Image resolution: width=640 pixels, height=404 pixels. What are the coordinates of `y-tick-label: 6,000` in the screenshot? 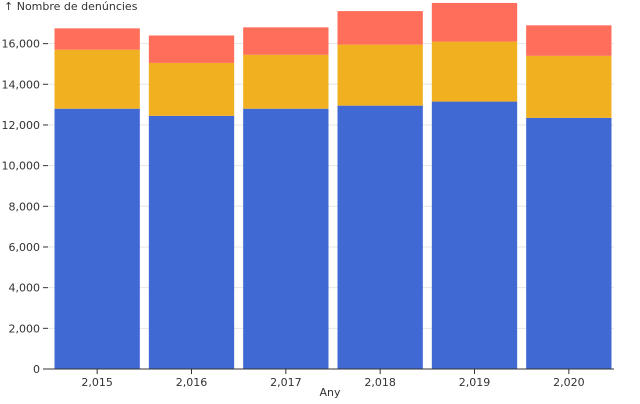 It's located at (25, 247).